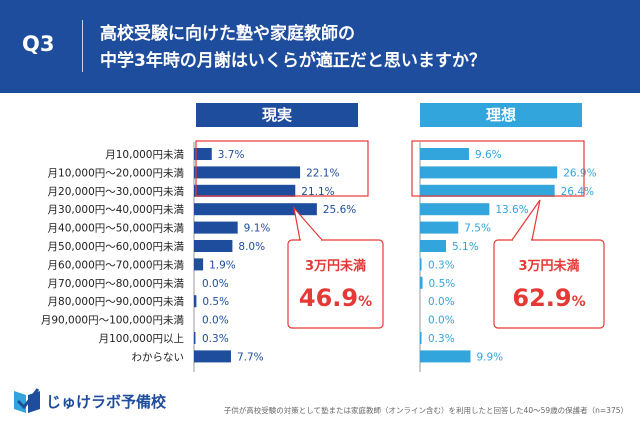 Image resolution: width=640 pixels, height=428 pixels. Describe the element at coordinates (251, 247) in the screenshot. I see `data-label: 8.0%` at that location.